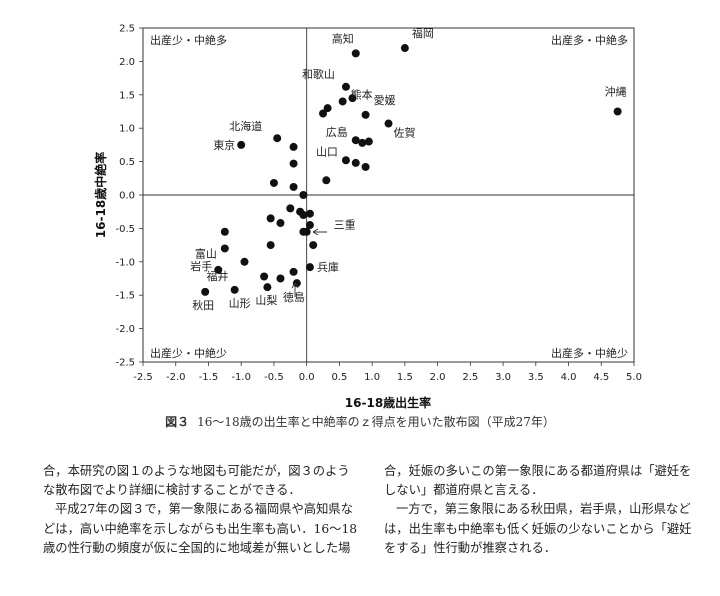 The height and width of the screenshot is (596, 720). Describe the element at coordinates (464, 490) in the screenshot. I see `body-line: しない」都道府県と言える．` at that location.